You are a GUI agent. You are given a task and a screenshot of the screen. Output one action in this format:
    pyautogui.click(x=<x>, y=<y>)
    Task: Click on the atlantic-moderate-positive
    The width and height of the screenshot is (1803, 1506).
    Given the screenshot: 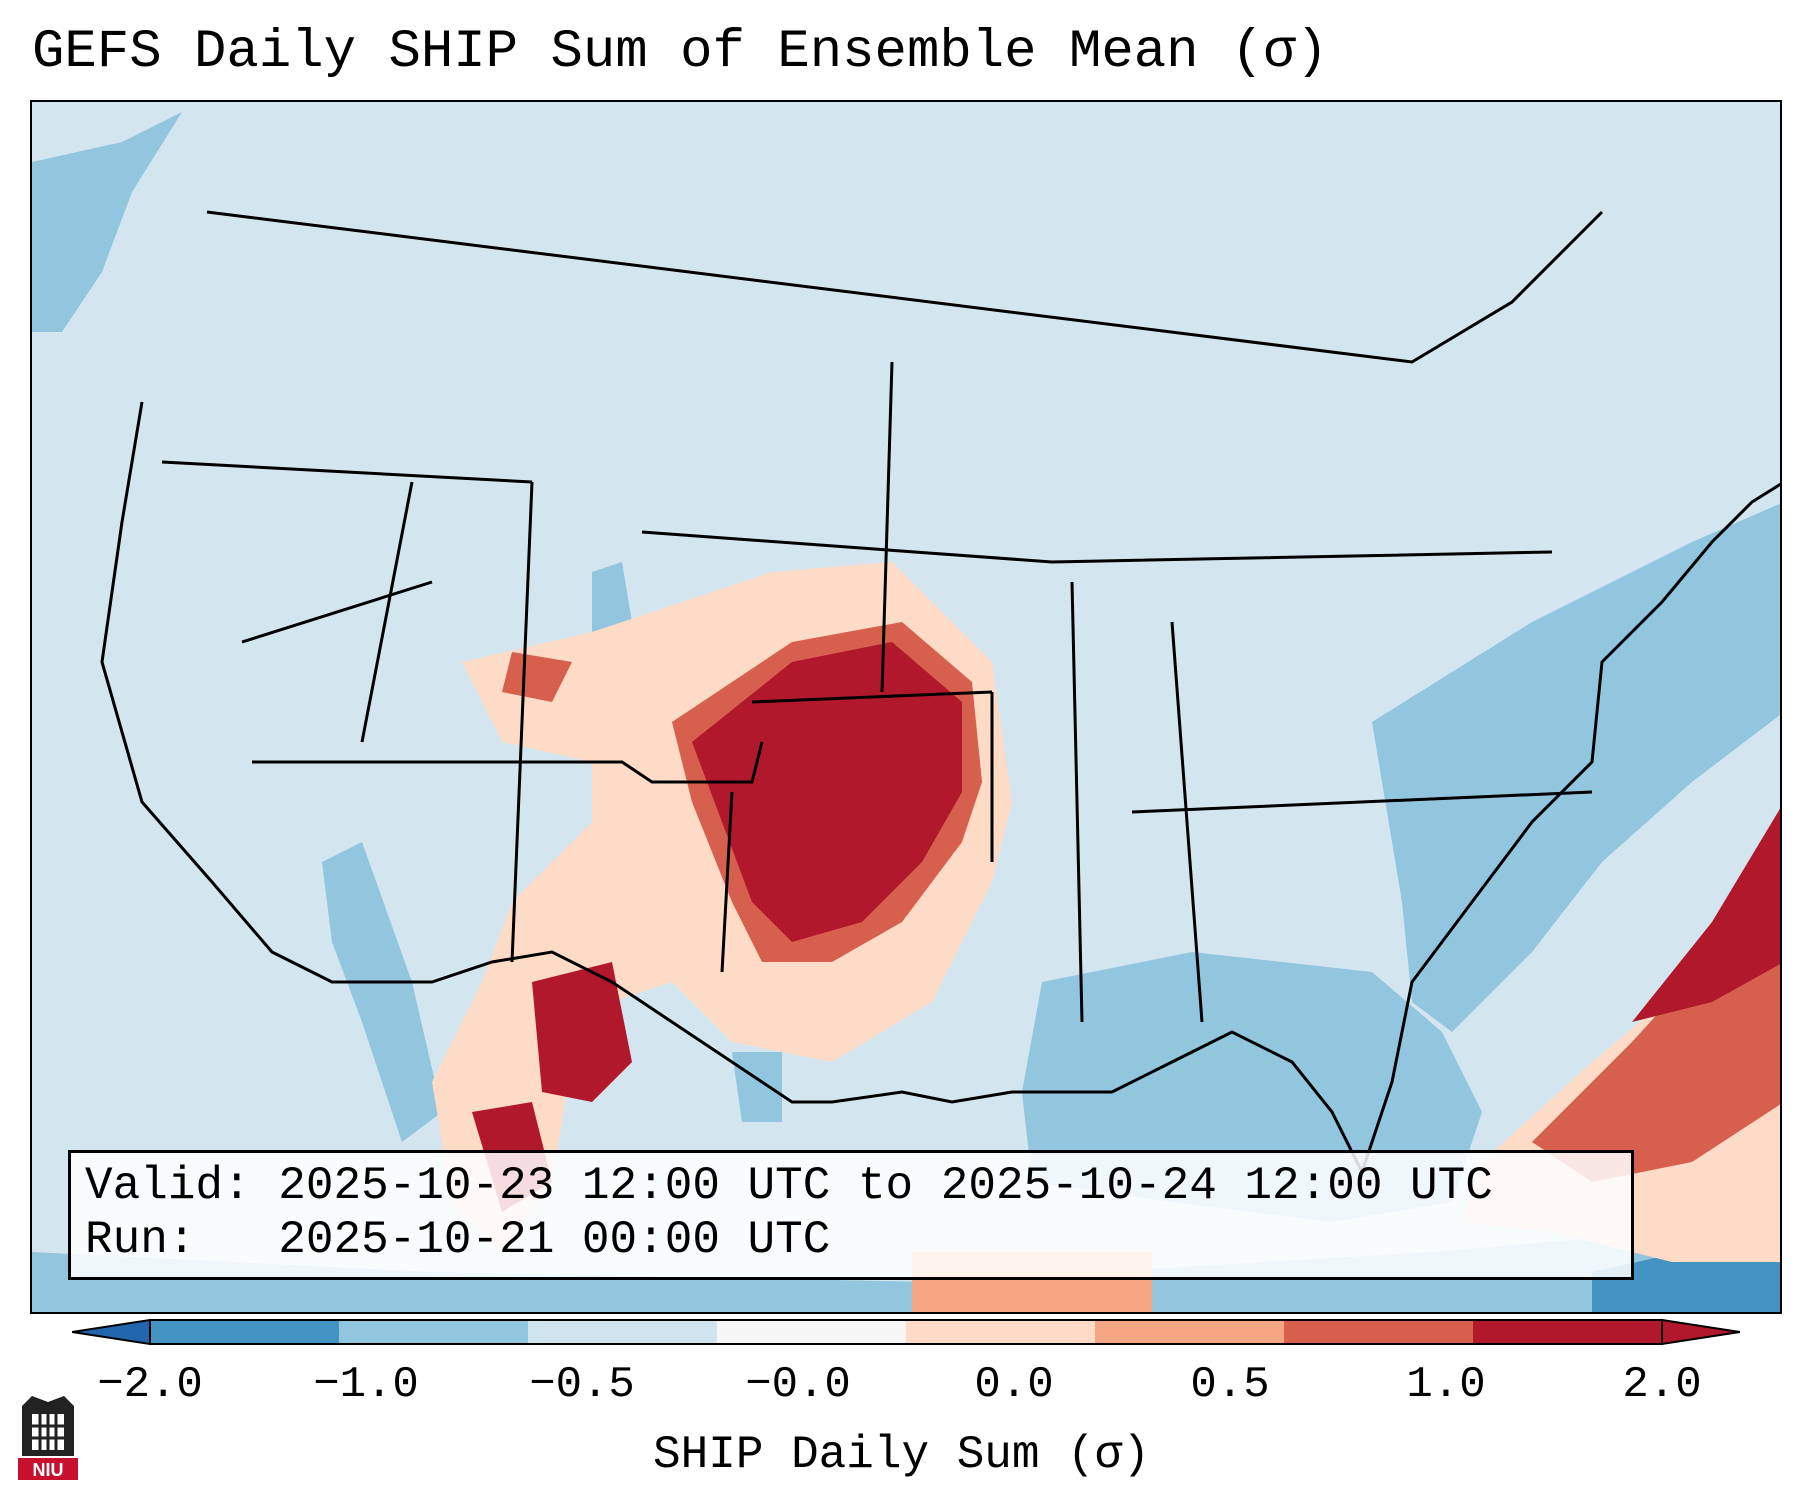 What is the action you would take?
    pyautogui.click(x=1656, y=1024)
    